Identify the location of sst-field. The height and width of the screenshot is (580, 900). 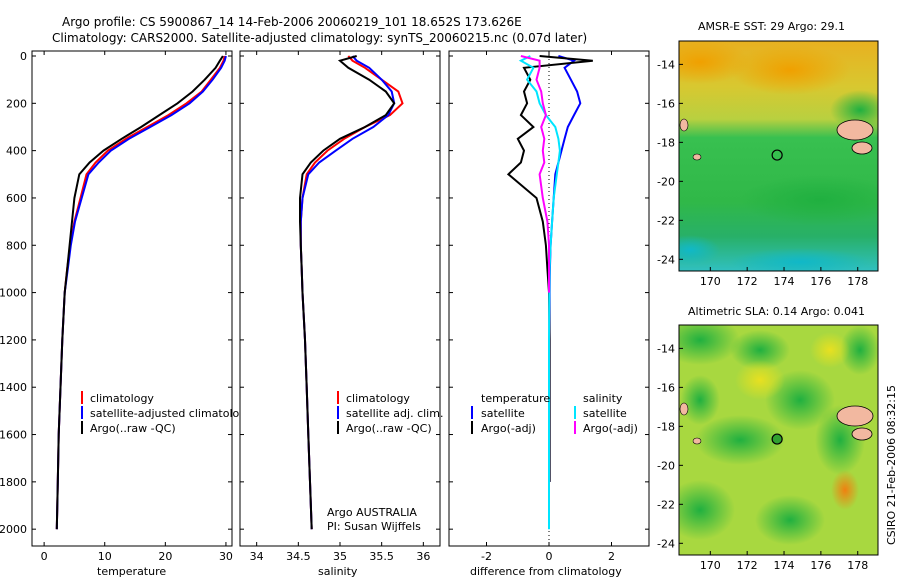
(778, 156).